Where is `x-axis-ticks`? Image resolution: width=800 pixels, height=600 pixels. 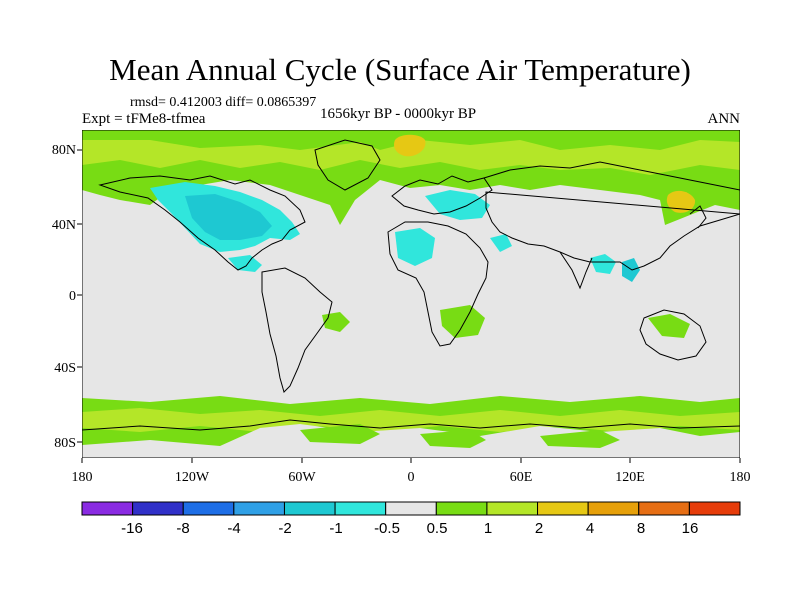
x-axis-ticks is located at coordinates (411, 460).